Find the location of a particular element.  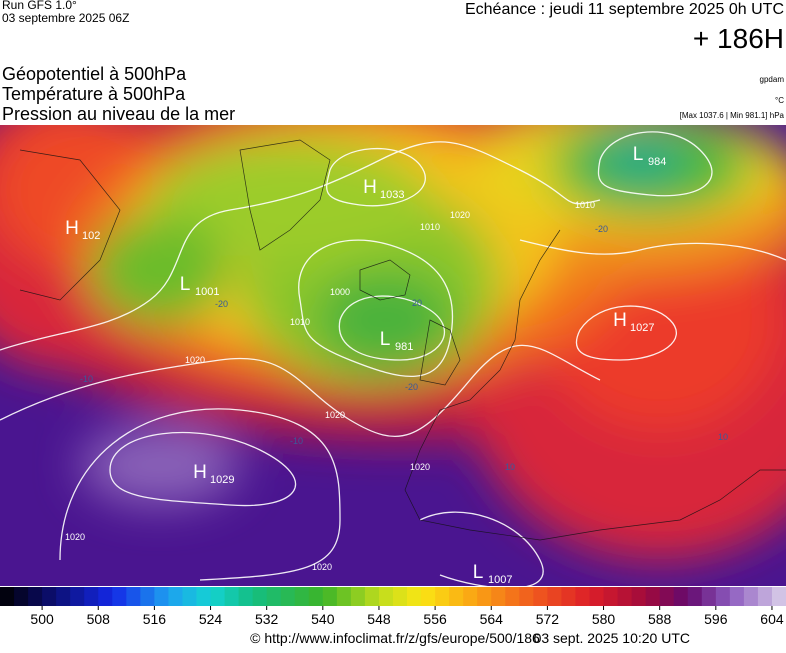

lead-time: + 186H is located at coordinates (738, 38).